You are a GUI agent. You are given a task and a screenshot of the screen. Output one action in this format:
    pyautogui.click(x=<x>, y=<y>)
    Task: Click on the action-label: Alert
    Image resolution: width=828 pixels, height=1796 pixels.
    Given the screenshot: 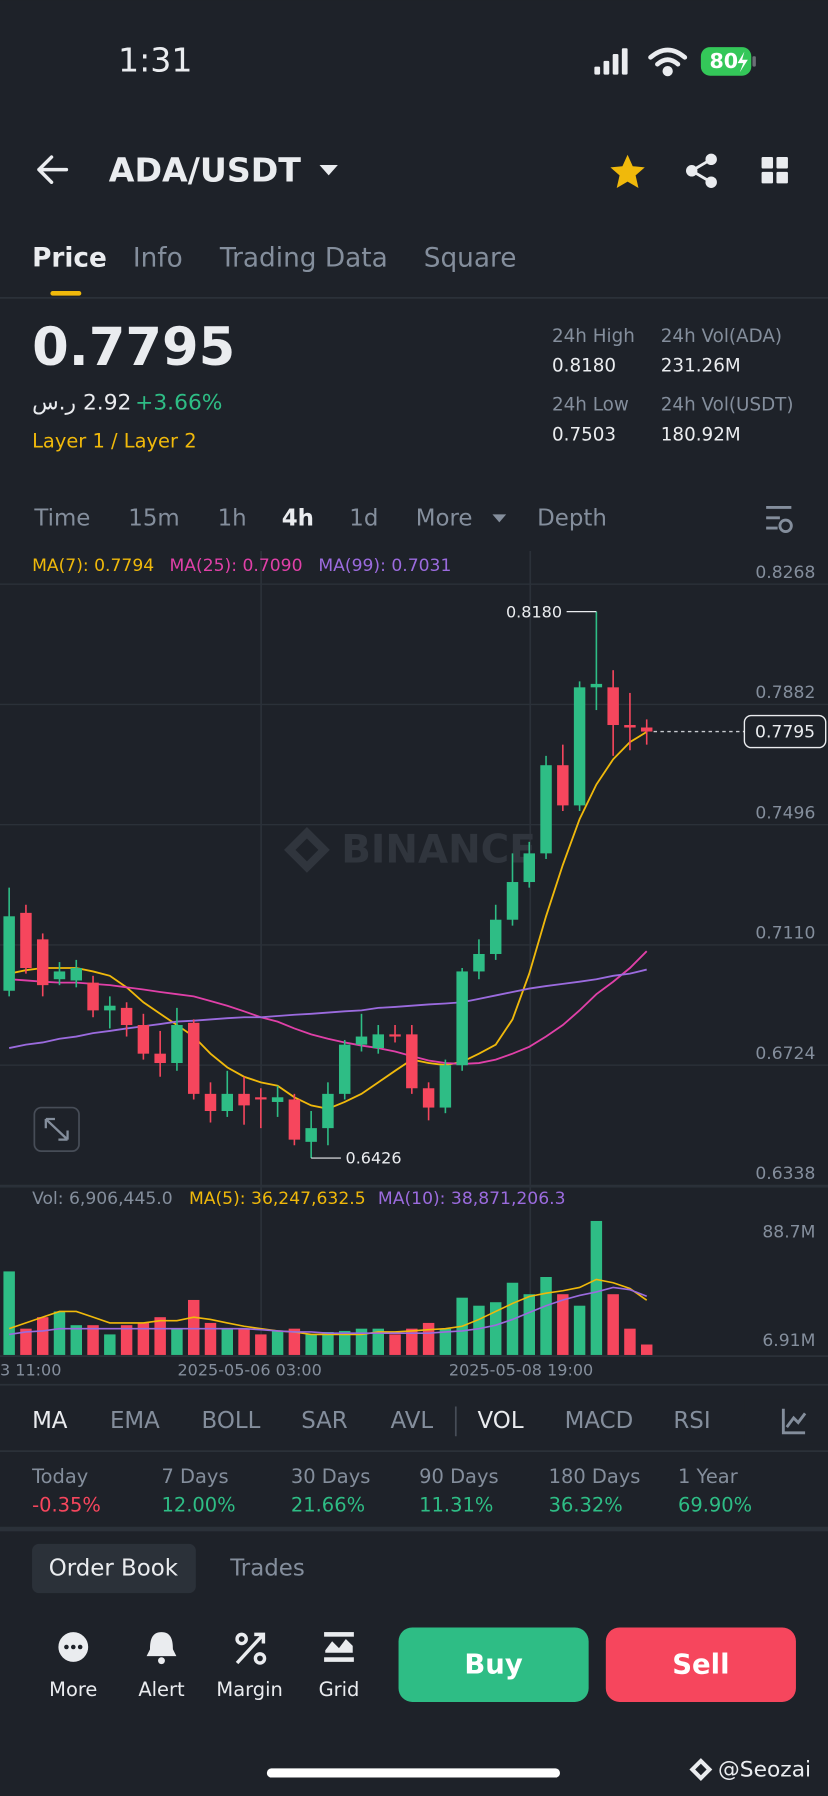 What is the action you would take?
    pyautogui.click(x=161, y=1689)
    